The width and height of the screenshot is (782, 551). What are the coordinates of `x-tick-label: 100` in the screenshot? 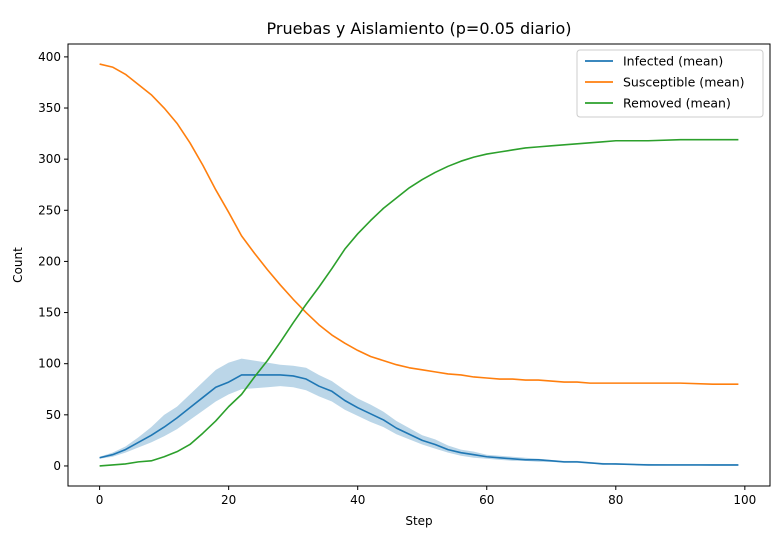 It's located at (744, 500).